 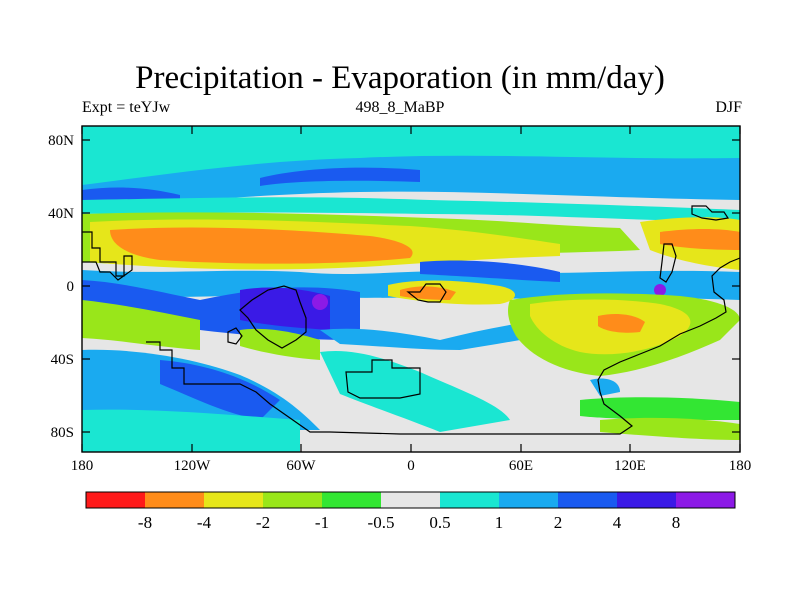 What do you see at coordinates (301, 466) in the screenshot?
I see `lon-label-60w: 60W` at bounding box center [301, 466].